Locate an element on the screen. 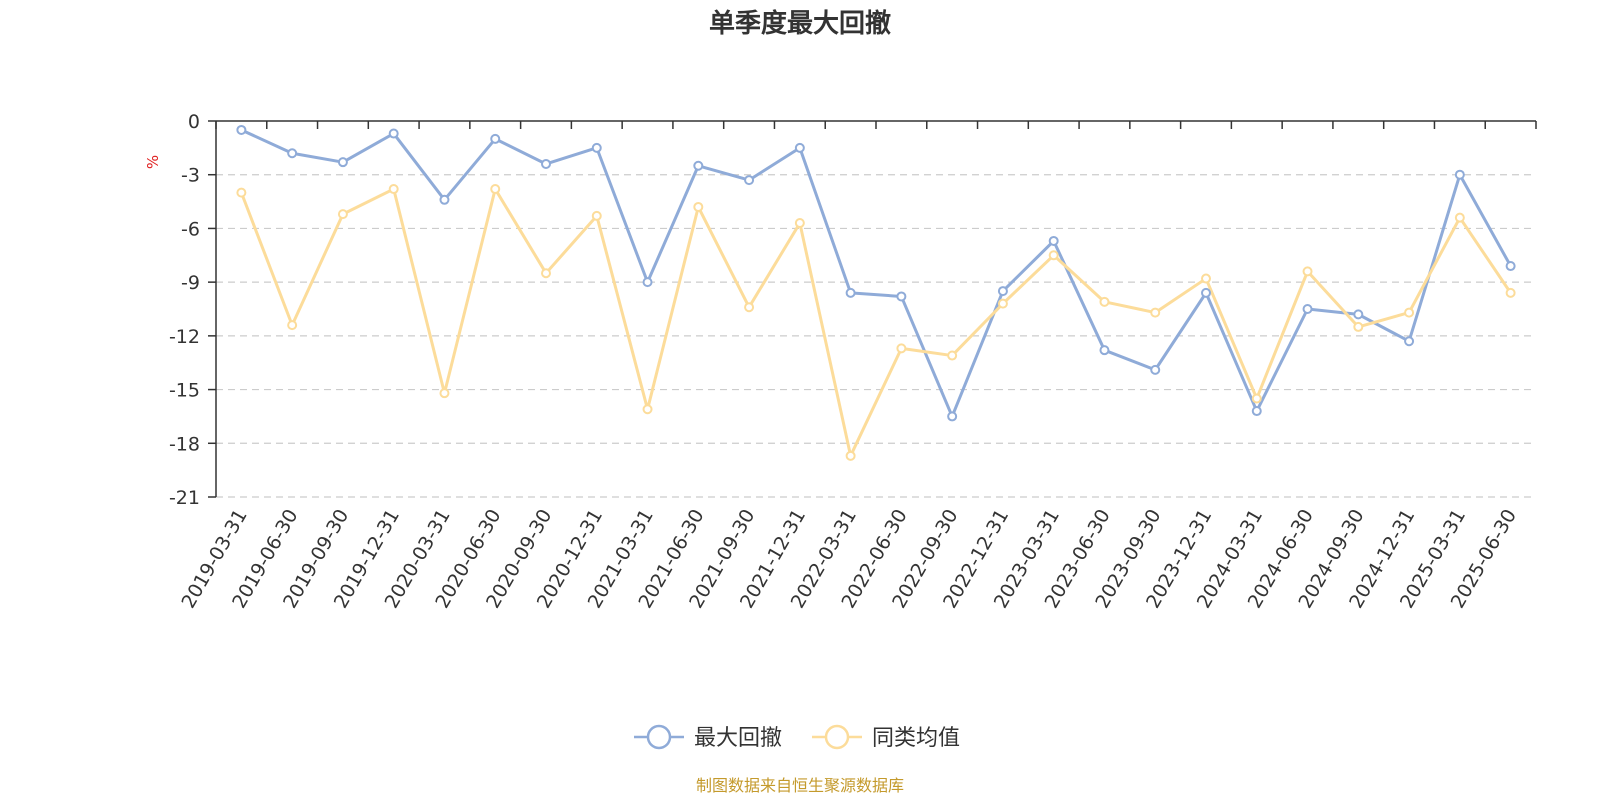 The image size is (1600, 800). y-tick-label: -15 is located at coordinates (184, 391).